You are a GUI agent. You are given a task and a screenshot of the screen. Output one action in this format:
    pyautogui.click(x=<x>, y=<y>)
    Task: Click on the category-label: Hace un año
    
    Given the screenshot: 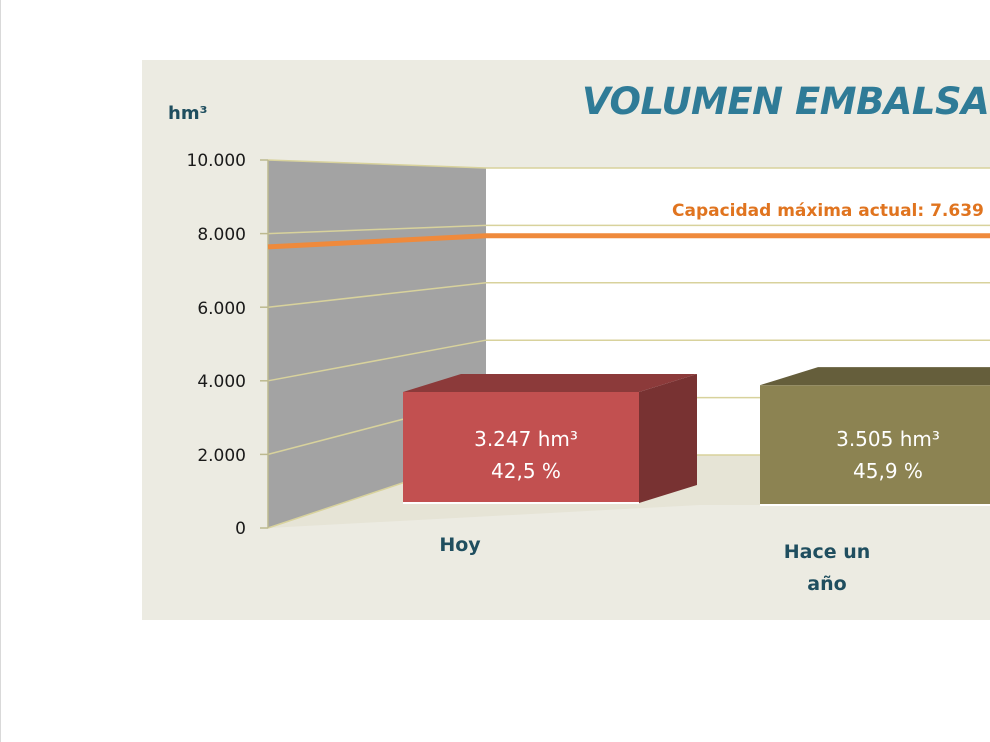 What is the action you would take?
    pyautogui.click(x=827, y=568)
    